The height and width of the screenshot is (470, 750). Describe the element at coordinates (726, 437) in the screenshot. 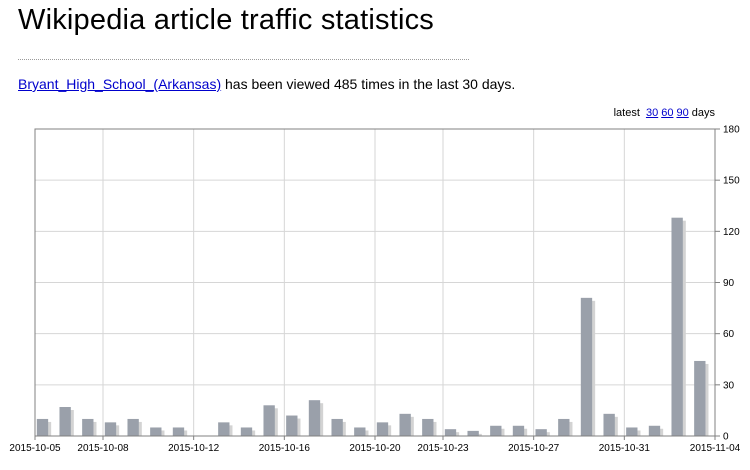

I see `y-tick-label: 0` at that location.